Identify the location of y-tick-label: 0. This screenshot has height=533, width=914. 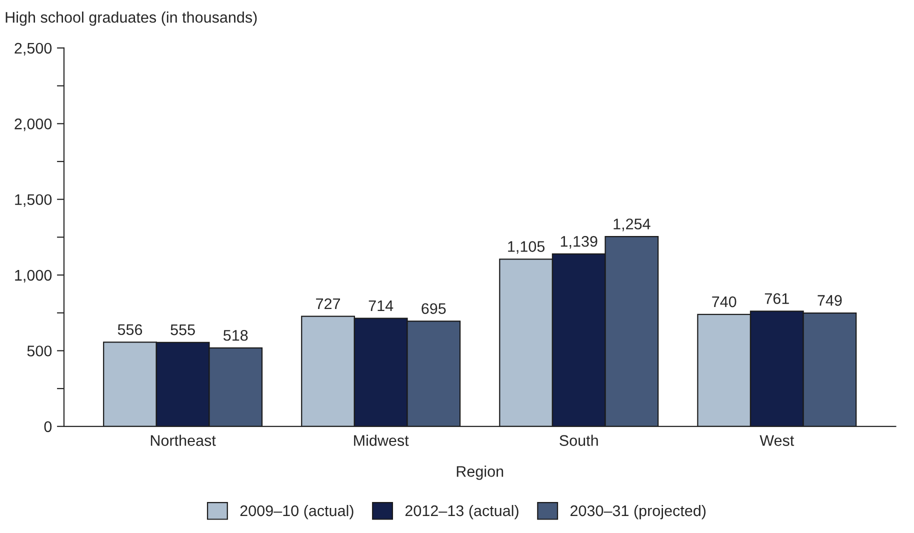
(48, 426).